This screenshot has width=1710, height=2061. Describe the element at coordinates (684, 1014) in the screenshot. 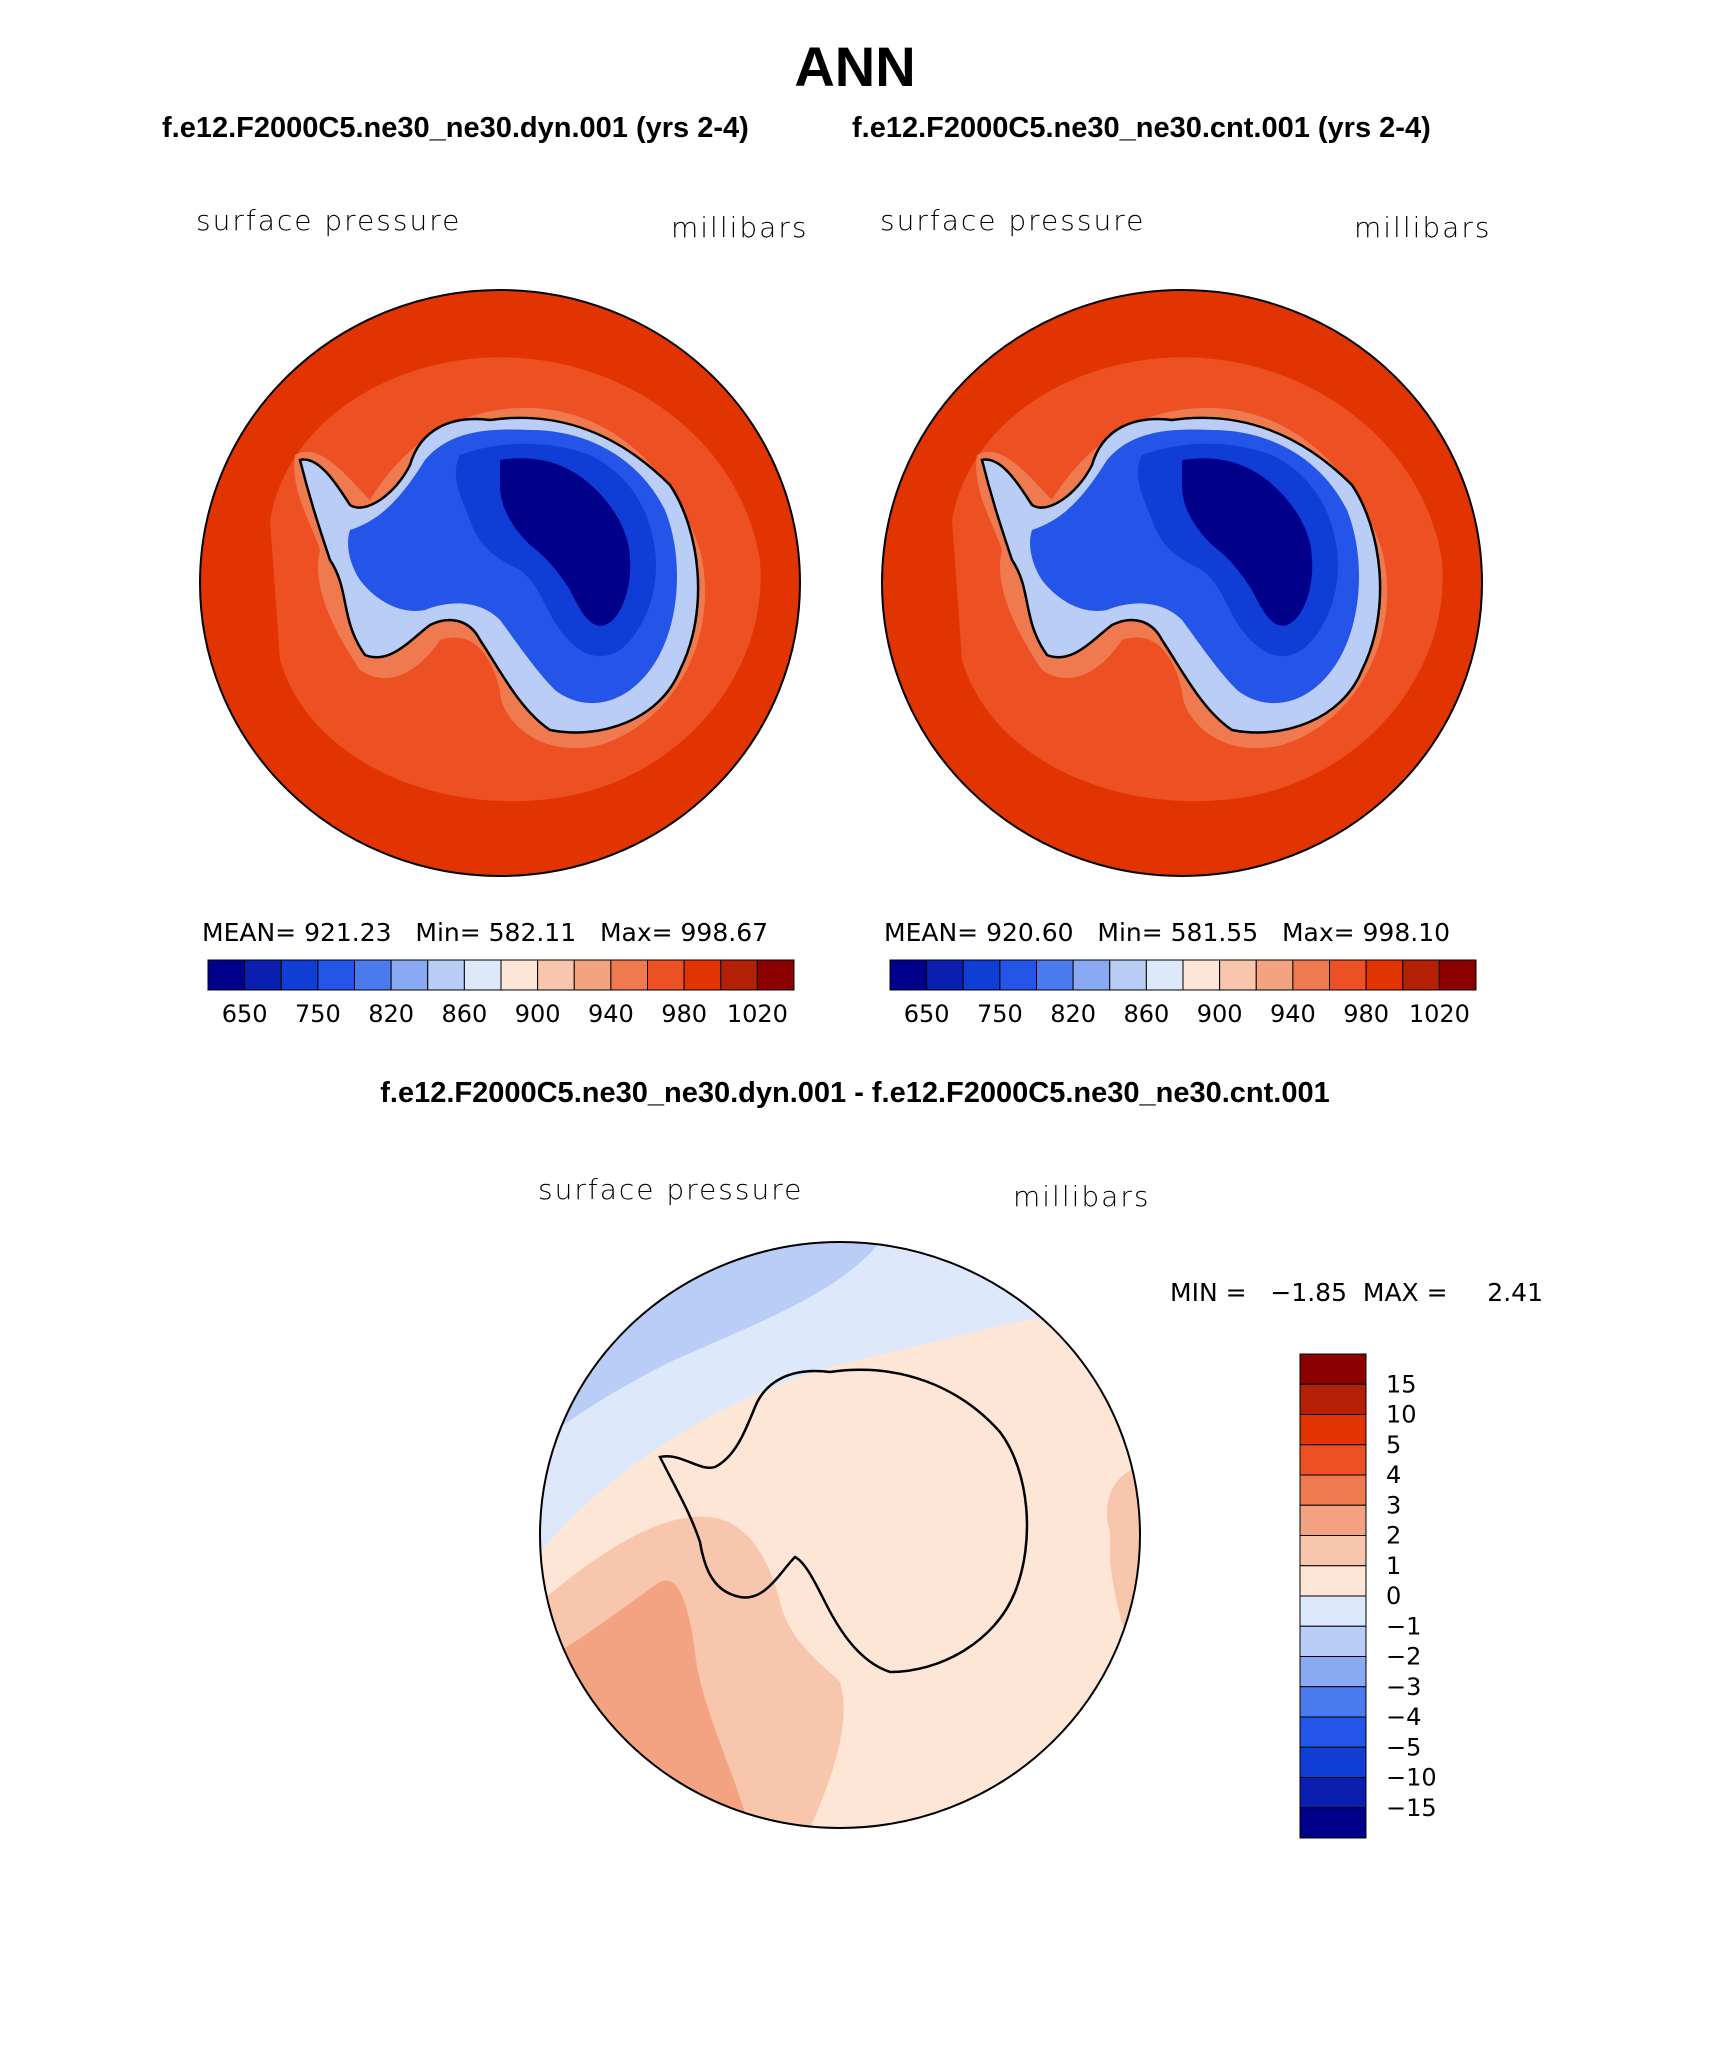

I see `panel1-colorbar-tick-label: 980` at that location.